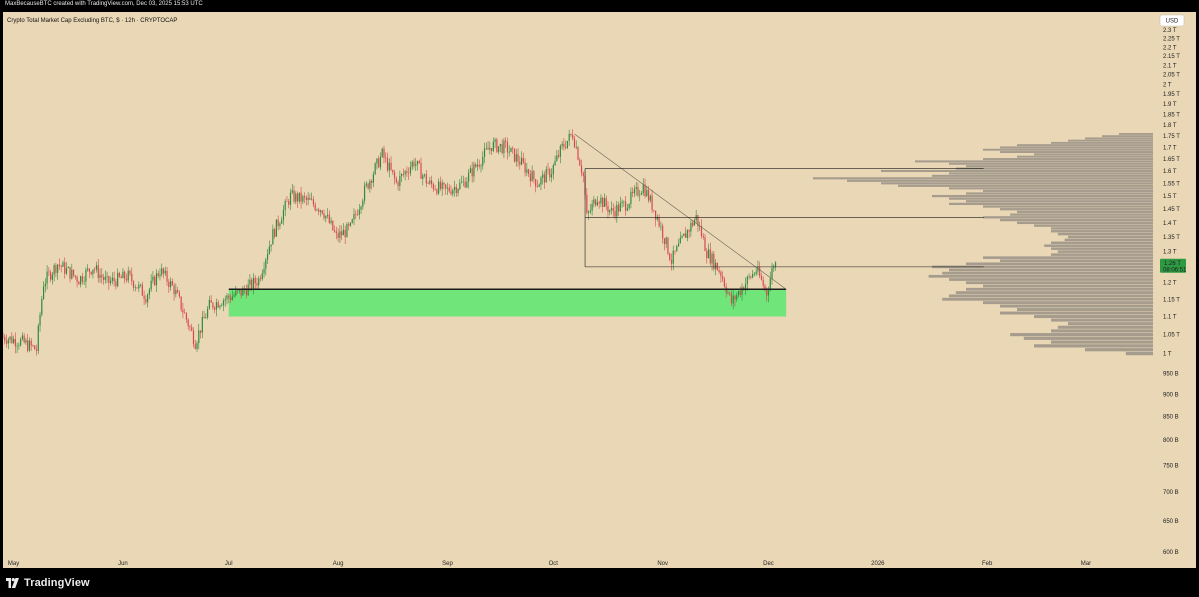 The image size is (1199, 597). I want to click on price-tick-label: 2.05 T, so click(1171, 76).